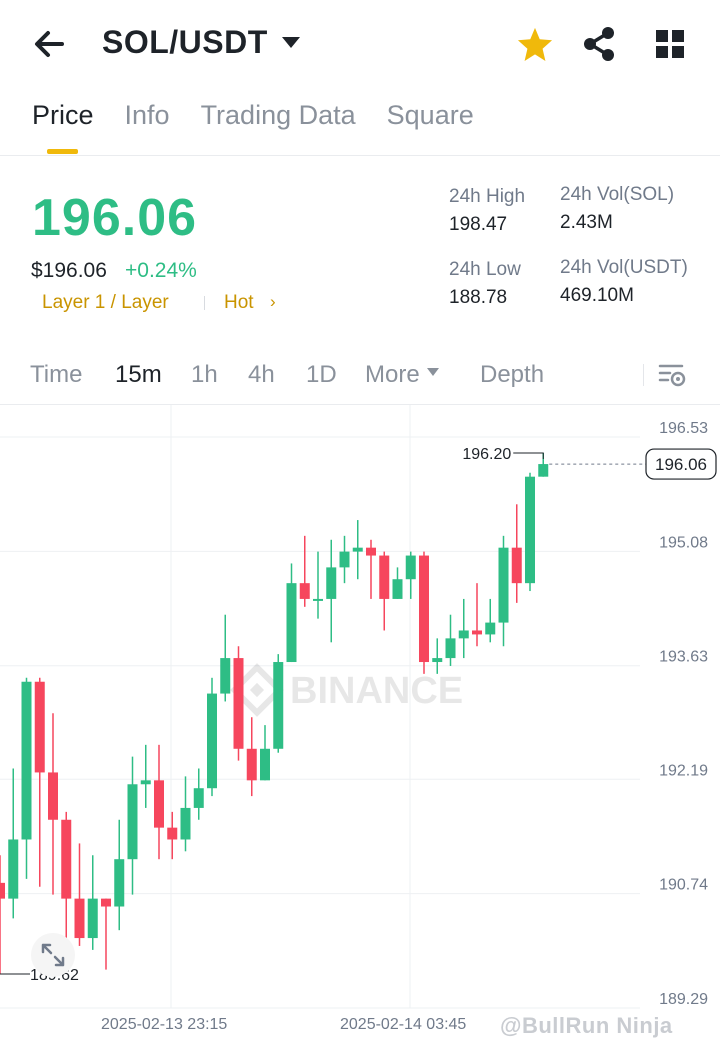 The height and width of the screenshot is (1049, 720). I want to click on tab-info: Info, so click(147, 115).